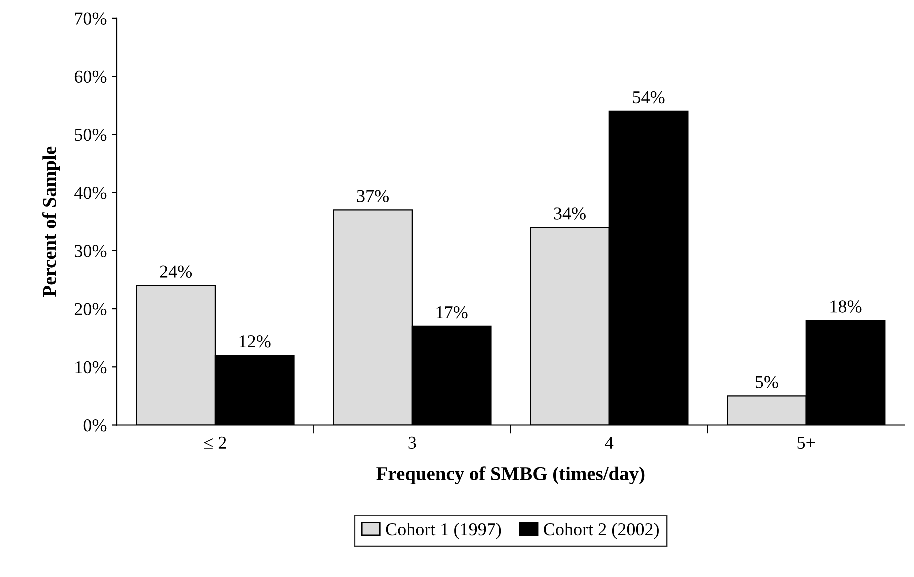 The image size is (914, 577). I want to click on data-label: 18%, so click(846, 306).